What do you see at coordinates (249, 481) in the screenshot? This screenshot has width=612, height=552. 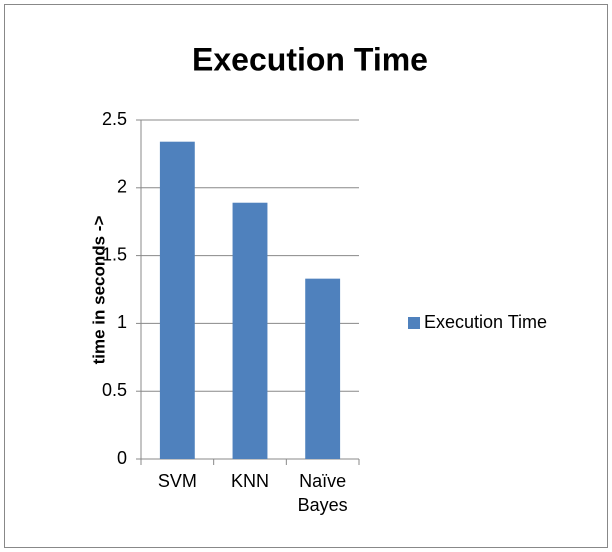 I see `x-tick-label: KNN` at bounding box center [249, 481].